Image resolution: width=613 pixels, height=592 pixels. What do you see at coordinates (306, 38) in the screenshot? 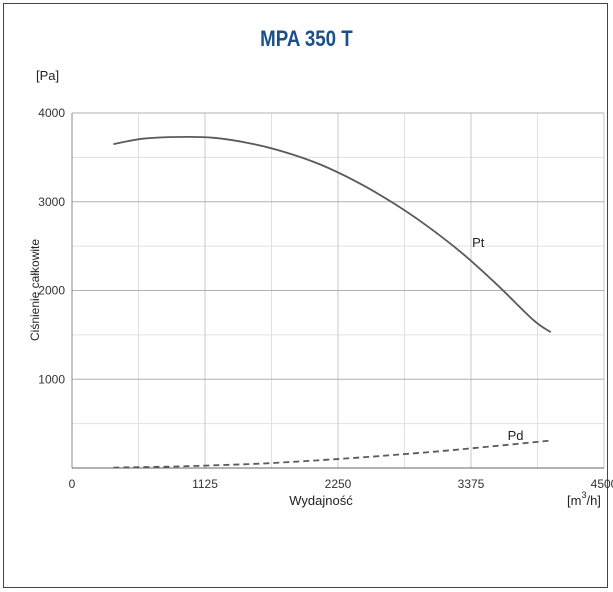
I see `chart-title: MPA 350 T` at bounding box center [306, 38].